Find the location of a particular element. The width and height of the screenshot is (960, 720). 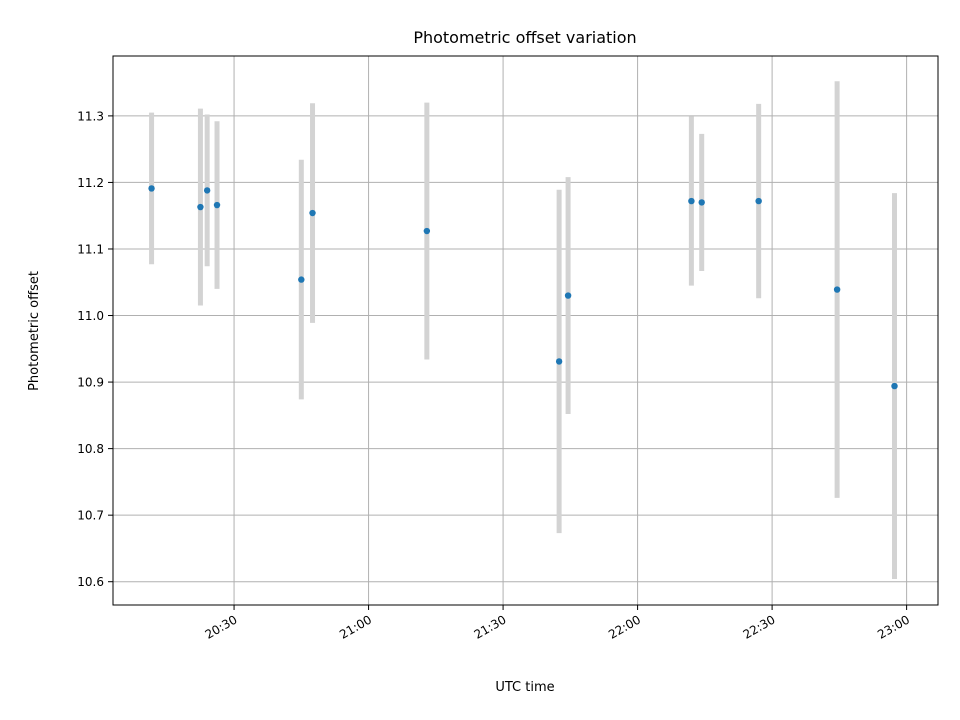

chart-title: Photometric offset variation is located at coordinates (524, 37).